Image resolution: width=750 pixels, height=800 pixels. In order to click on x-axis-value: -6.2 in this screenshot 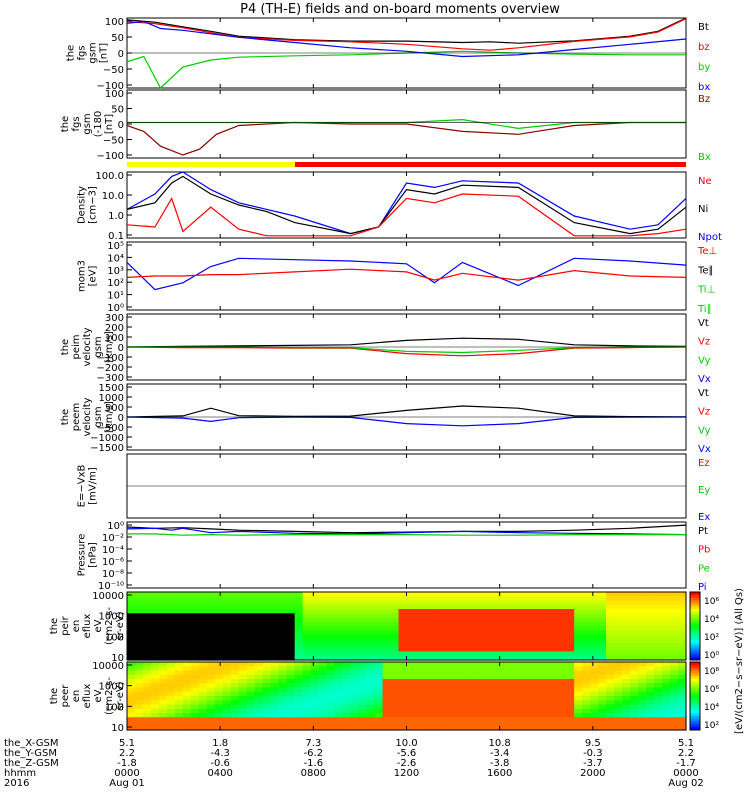, I will do `click(314, 753)`.